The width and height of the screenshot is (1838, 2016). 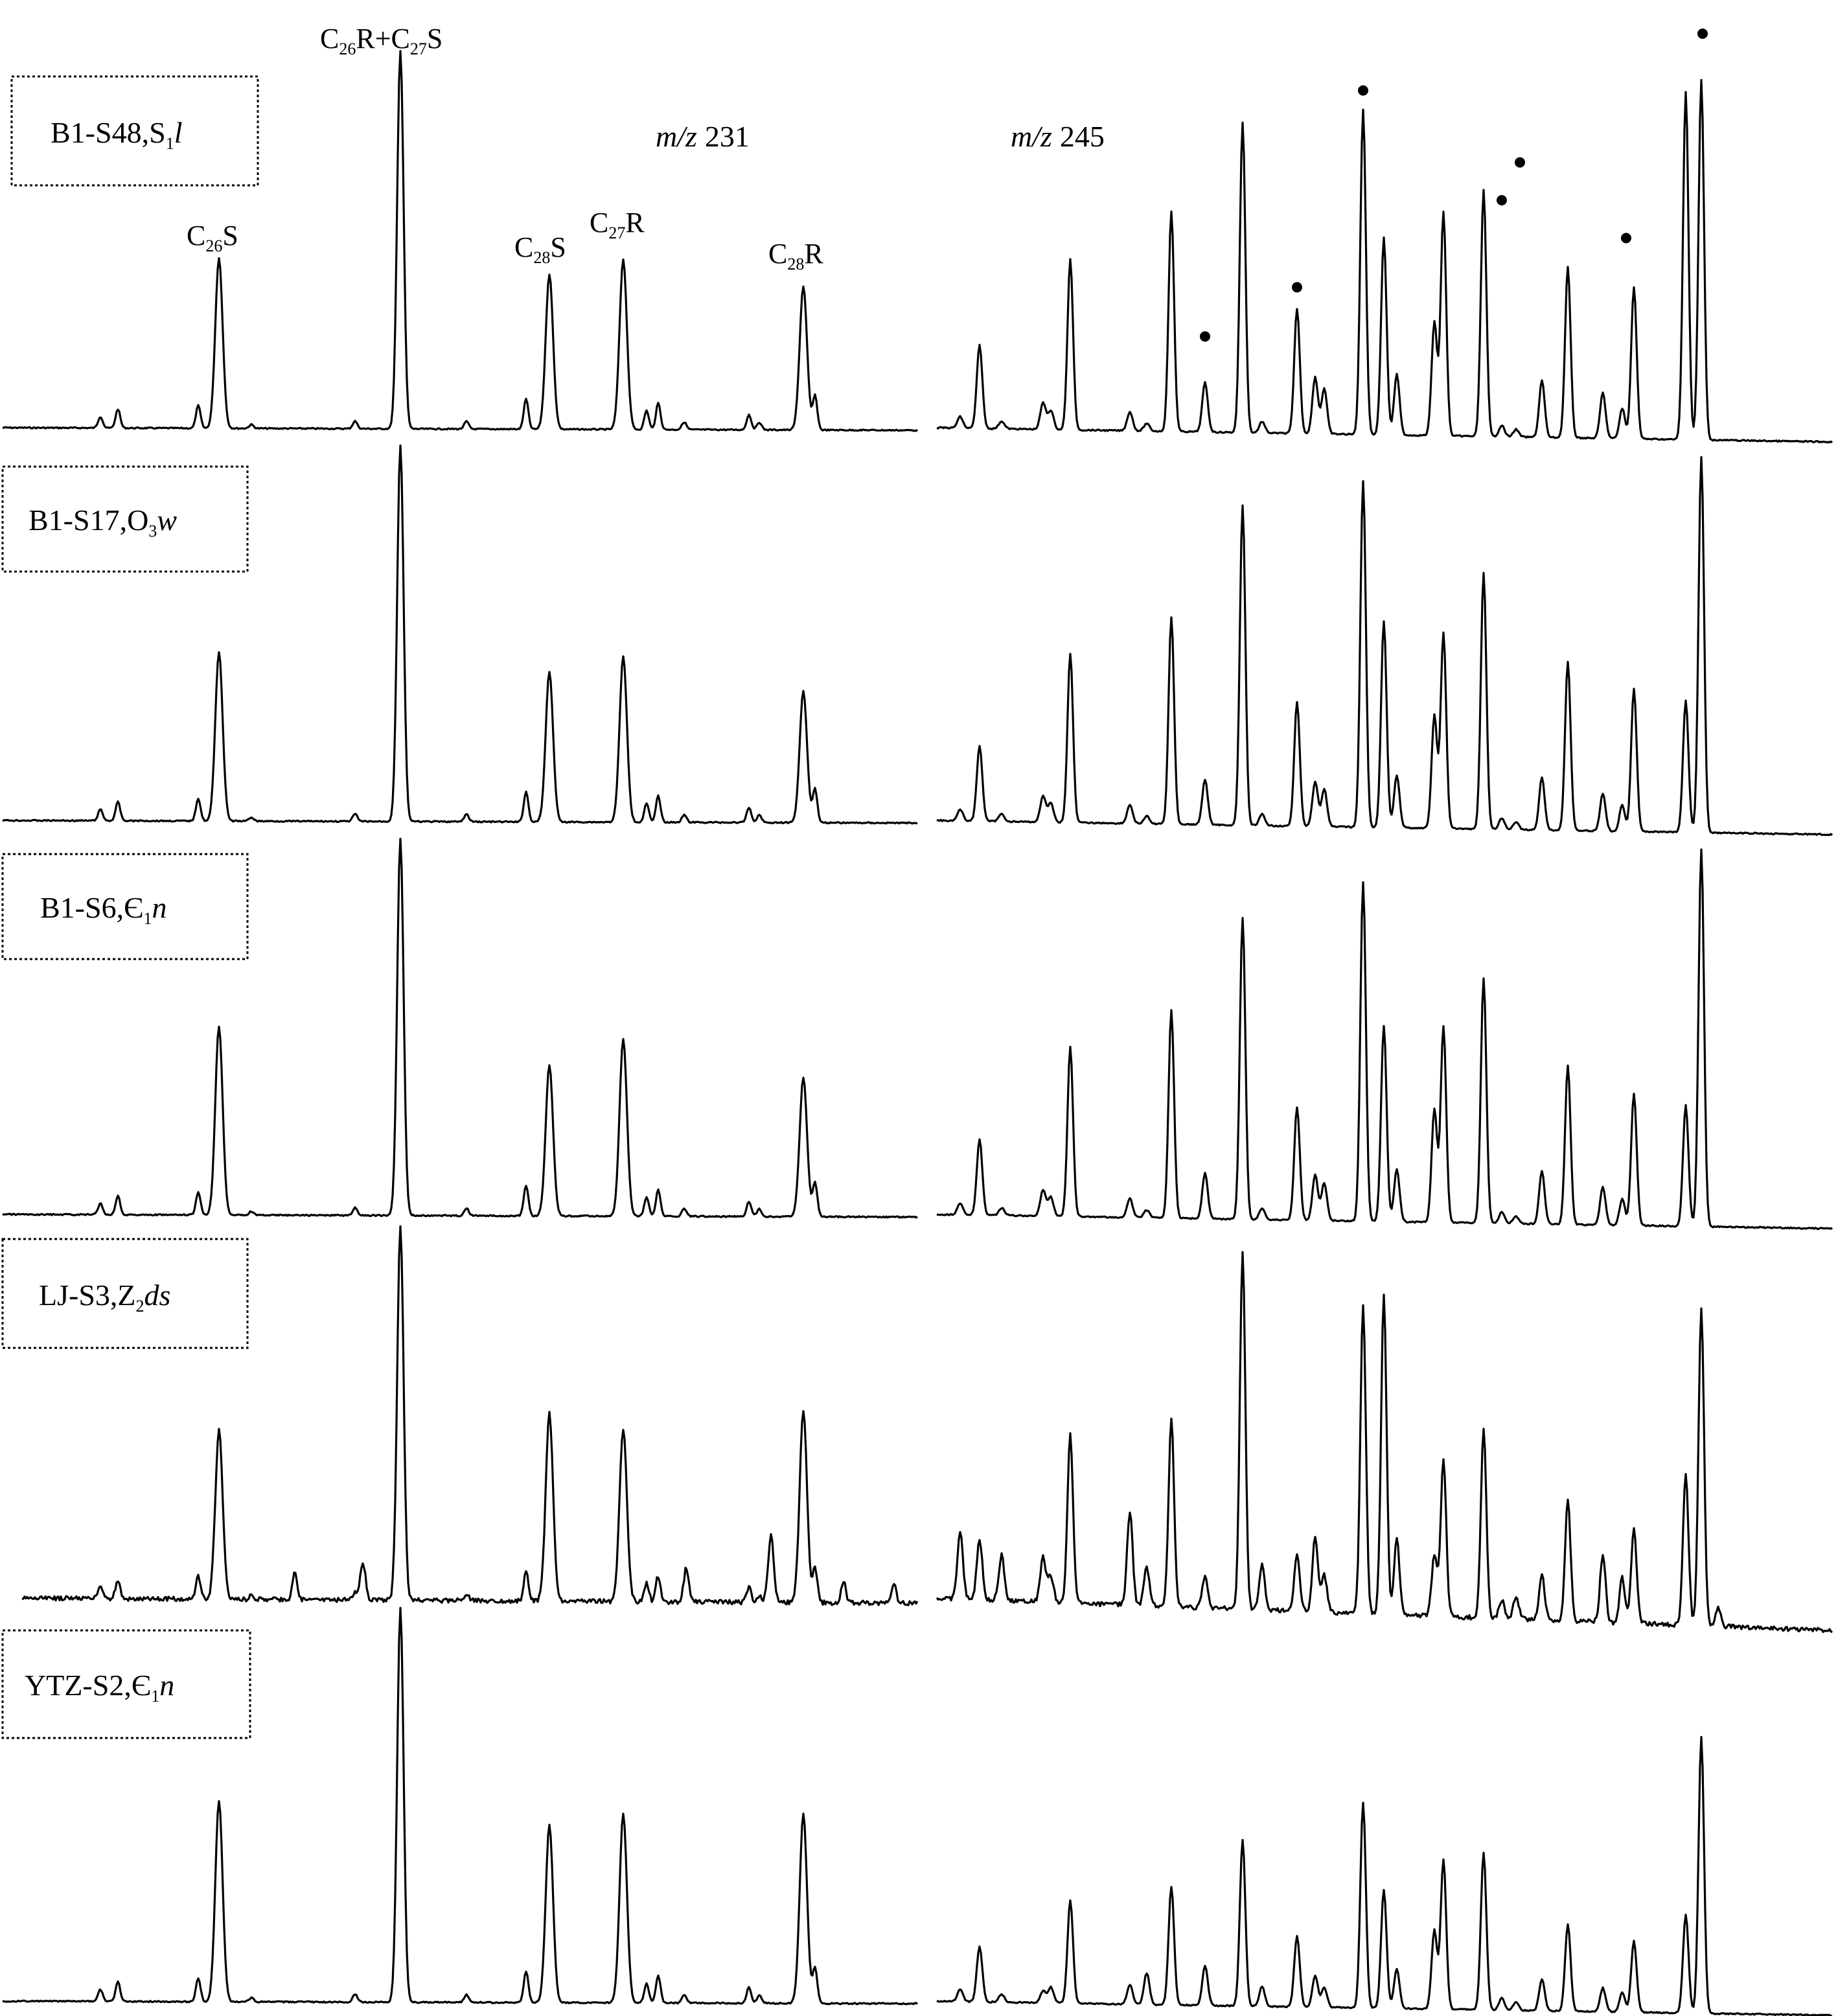 What do you see at coordinates (1384, 1442) in the screenshot?
I see `trace-mz245-lj-s3` at bounding box center [1384, 1442].